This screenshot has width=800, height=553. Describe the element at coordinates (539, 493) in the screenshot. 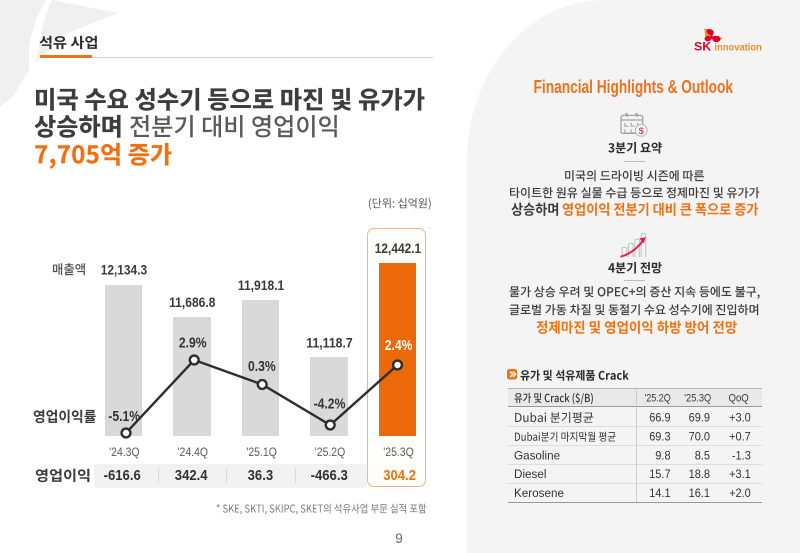

I see `svg-text: Kerosene` at that location.